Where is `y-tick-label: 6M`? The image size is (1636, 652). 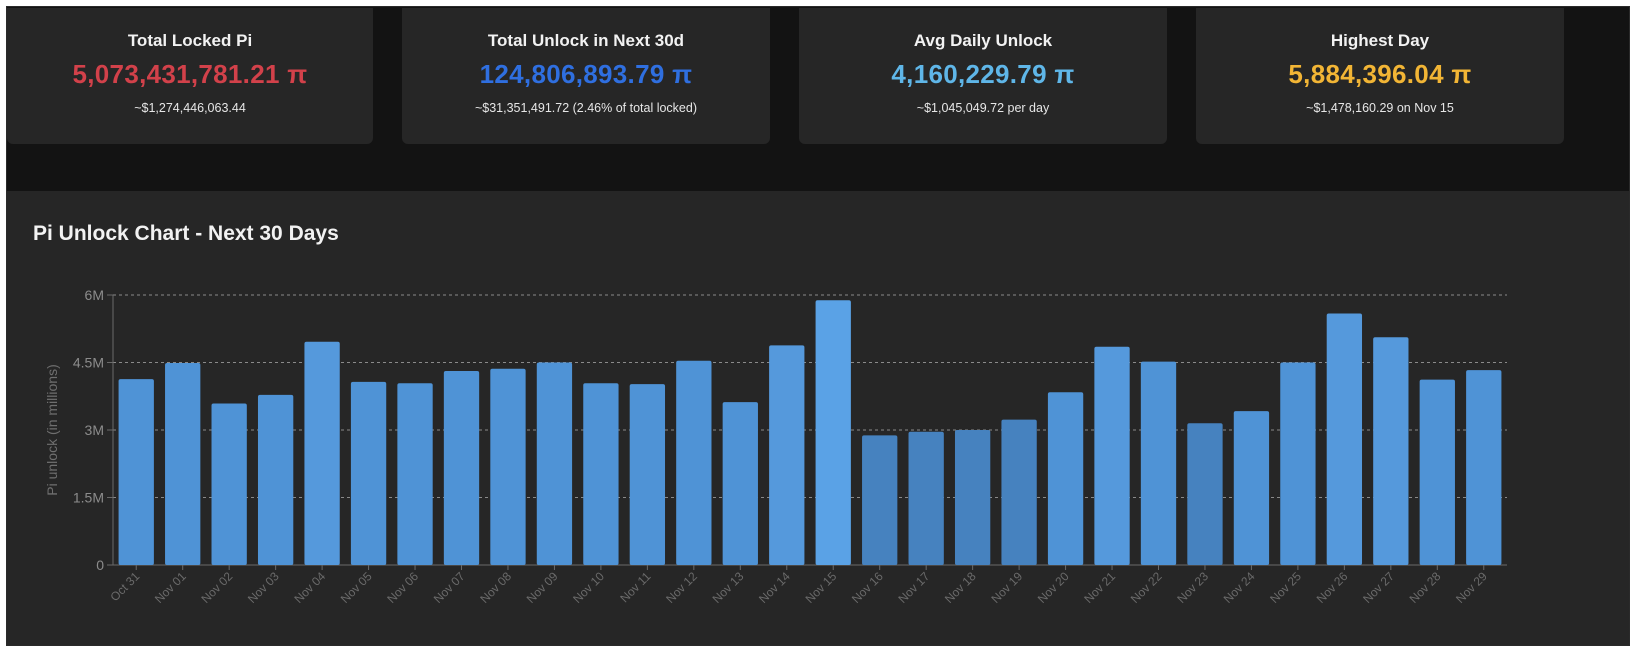
y-tick-label: 6M is located at coordinates (94, 295).